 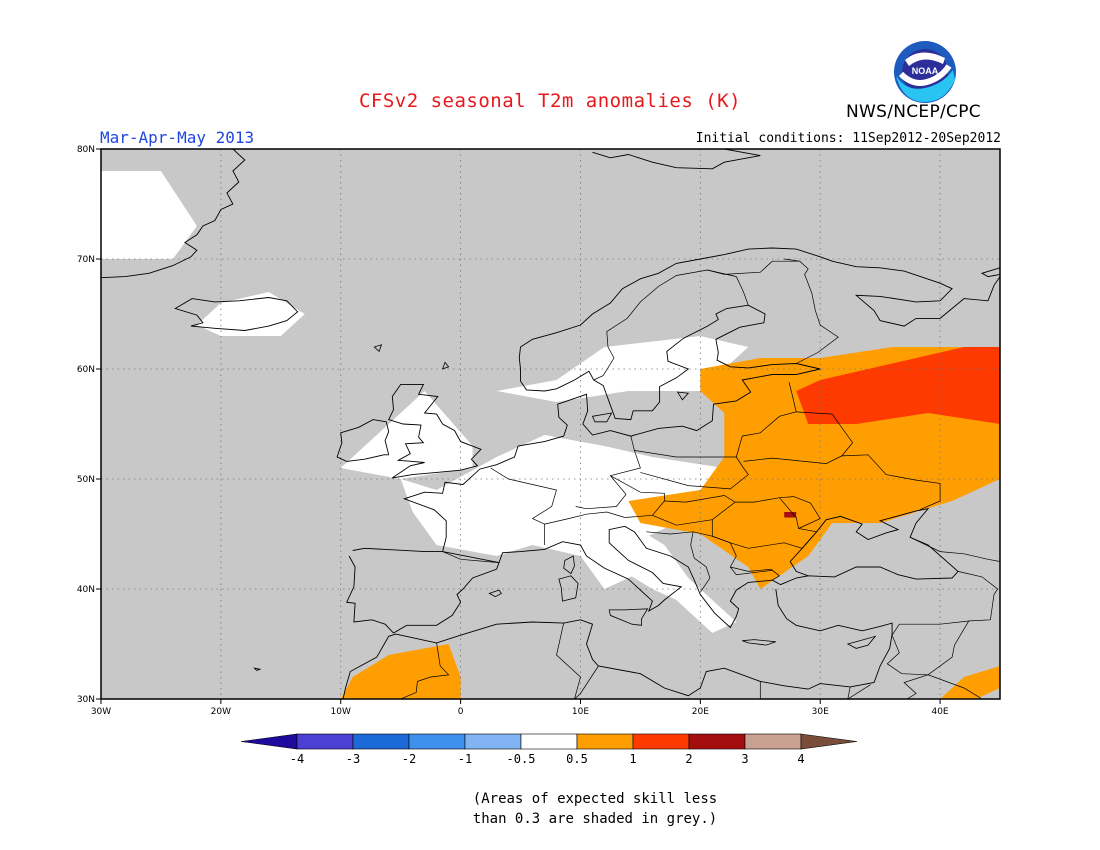 I want to click on coastline-ireland, so click(x=363, y=440).